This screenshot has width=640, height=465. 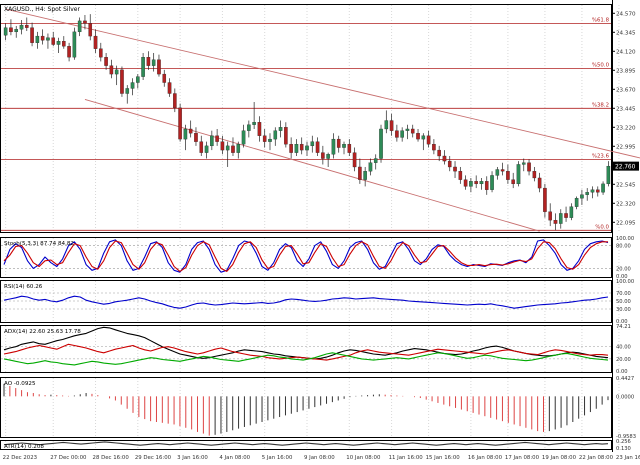 What do you see at coordinates (20, 458) in the screenshot?
I see `time-axis-label: 22 Dec 2023` at bounding box center [20, 458].